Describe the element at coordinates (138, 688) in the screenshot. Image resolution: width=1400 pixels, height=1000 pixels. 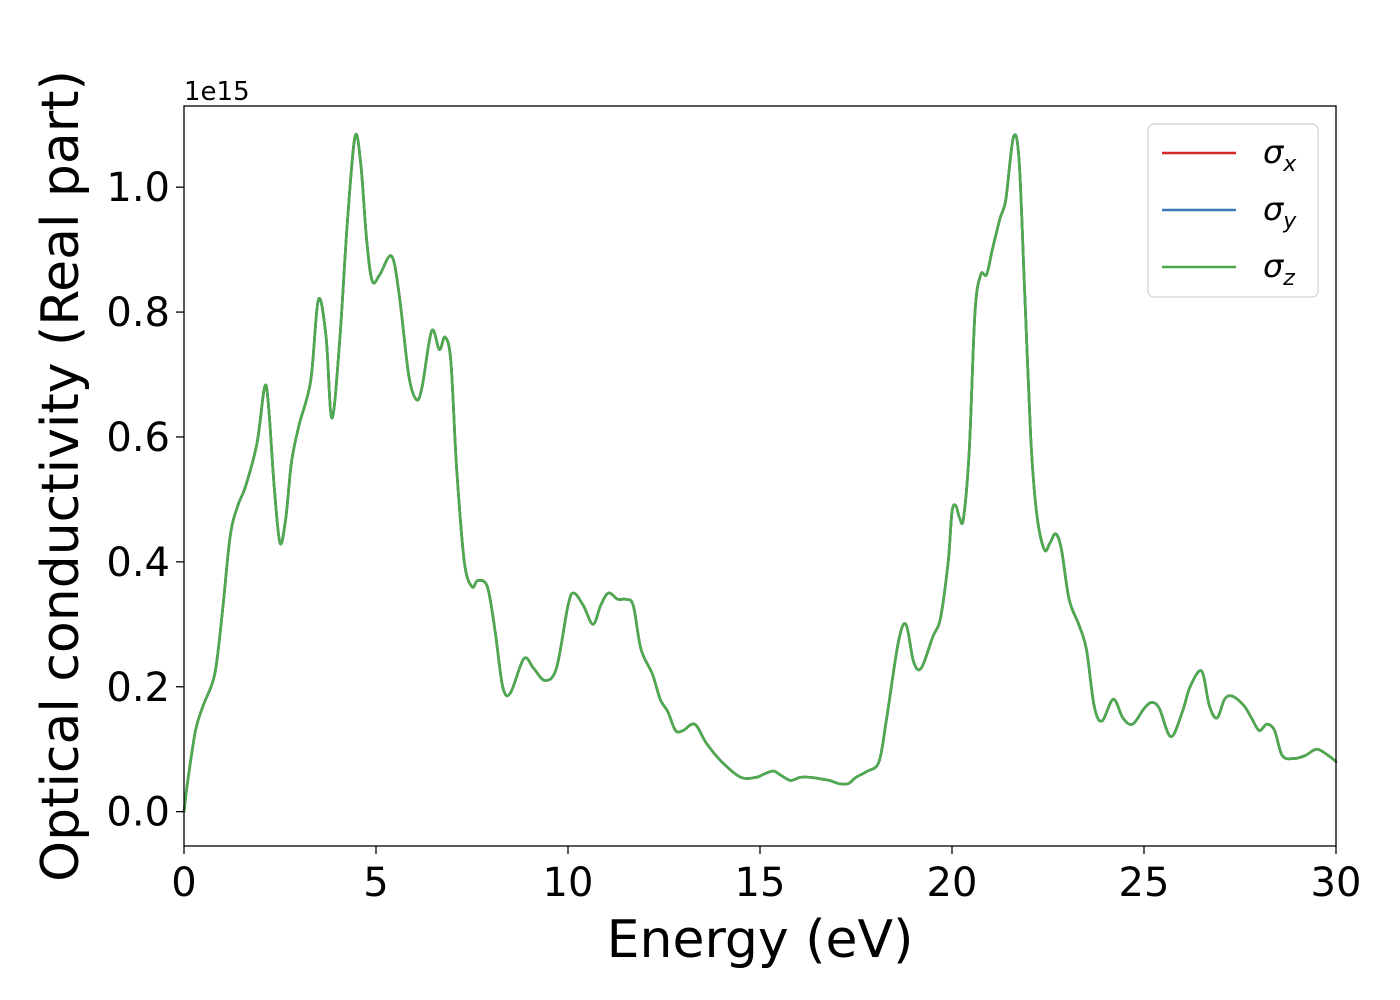
I see `y-tick-label: 0.2` at that location.